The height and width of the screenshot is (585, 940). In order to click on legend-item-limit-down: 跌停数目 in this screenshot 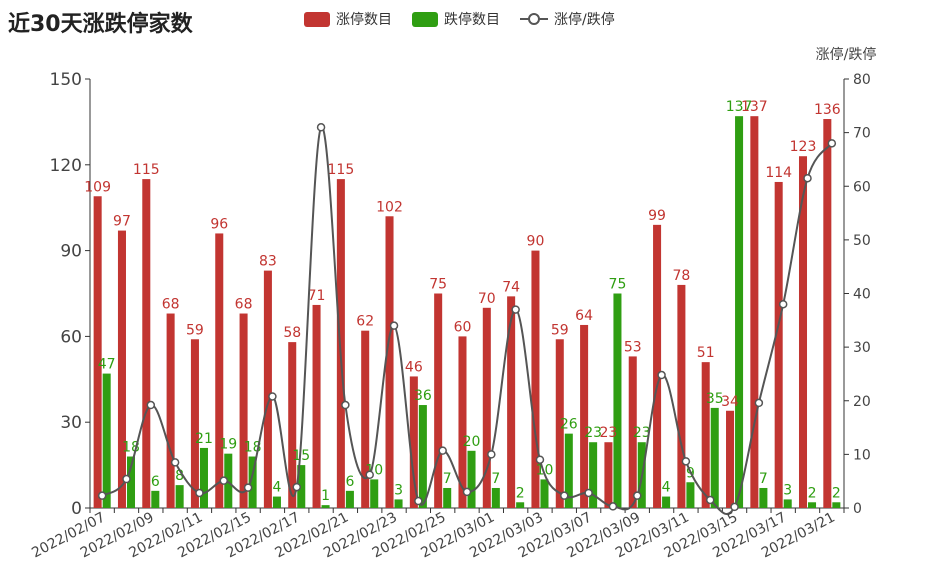, I will do `click(456, 19)`.